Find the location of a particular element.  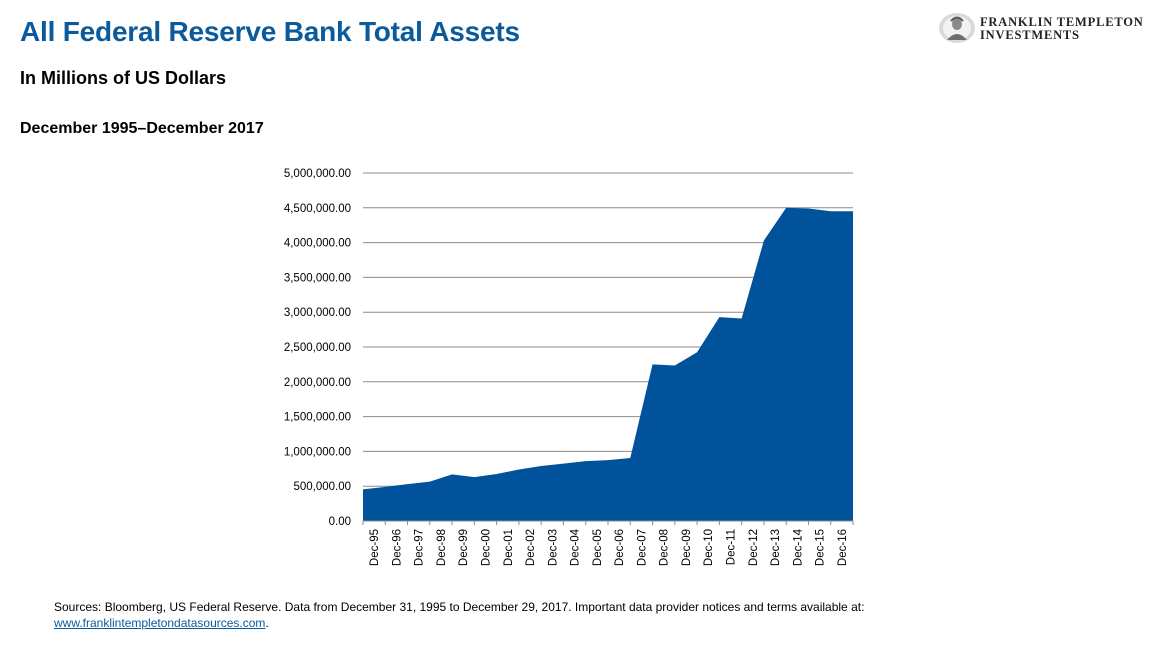

y-tick-label: 1,000,000.00 is located at coordinates (317, 452).